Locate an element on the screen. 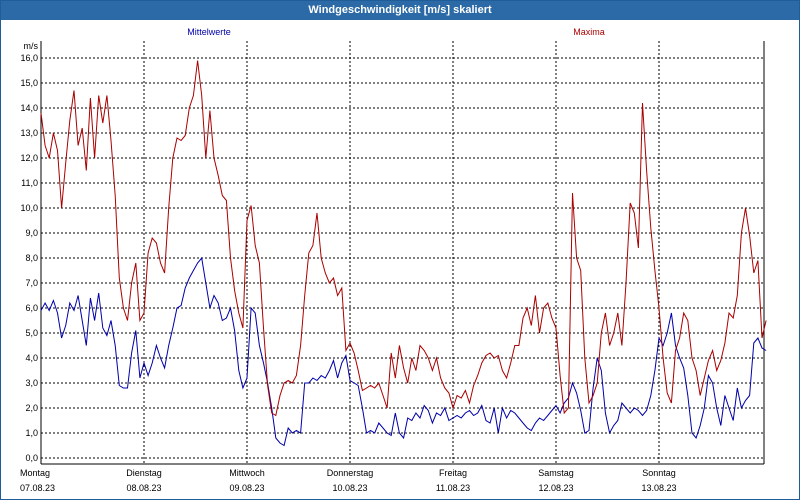 This screenshot has width=800, height=500. x-tick-date-label: 13.08.23 is located at coordinates (658, 488).